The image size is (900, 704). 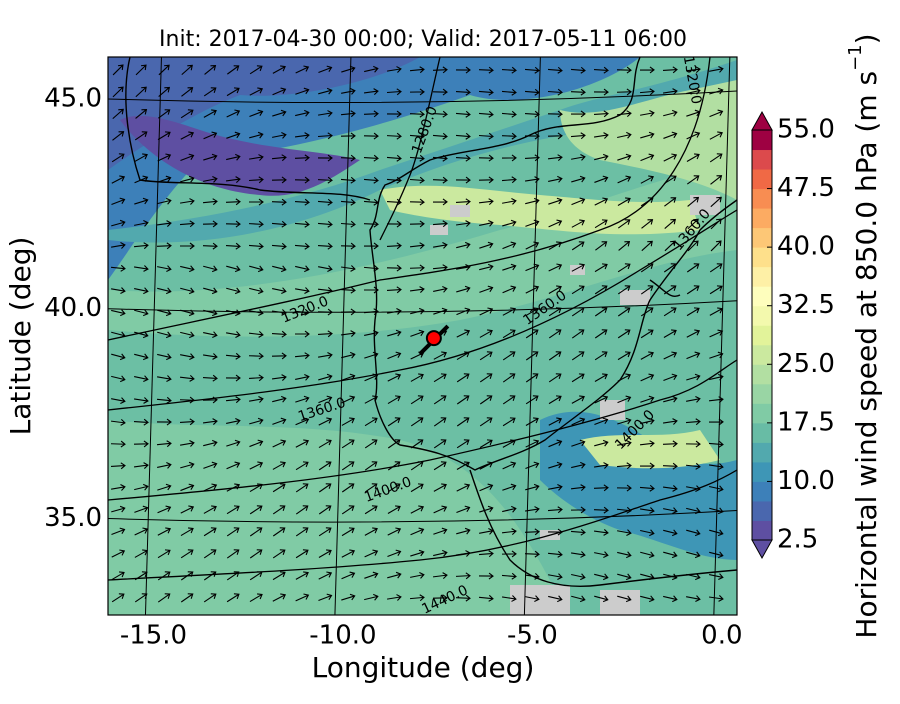 What do you see at coordinates (532, 636) in the screenshot?
I see `x-tick-label: -5.0` at bounding box center [532, 636].